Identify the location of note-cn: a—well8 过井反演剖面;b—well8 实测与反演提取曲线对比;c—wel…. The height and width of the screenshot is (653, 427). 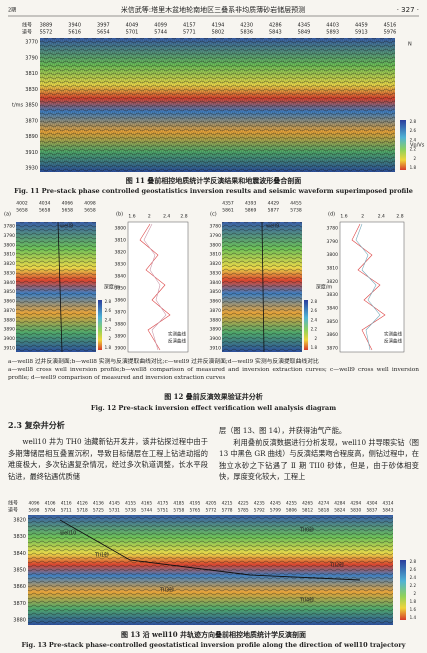
(163, 362).